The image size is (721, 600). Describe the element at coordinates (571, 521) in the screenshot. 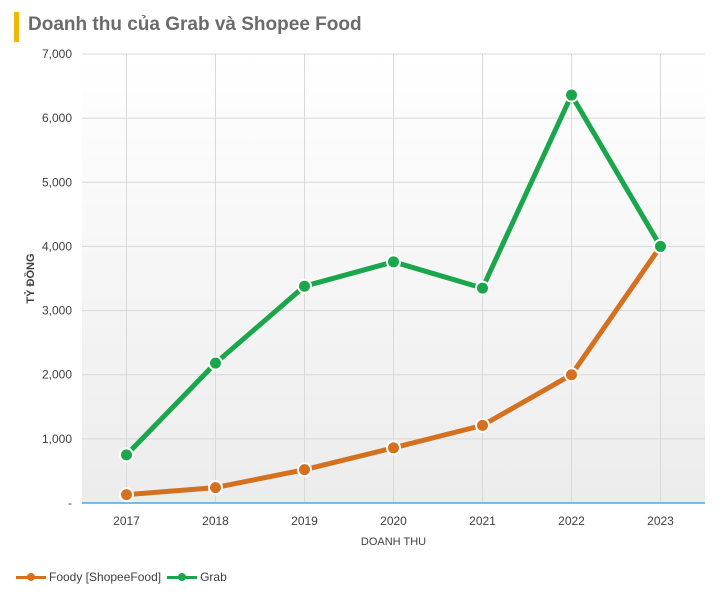

I see `x-tick-label: 2022` at that location.